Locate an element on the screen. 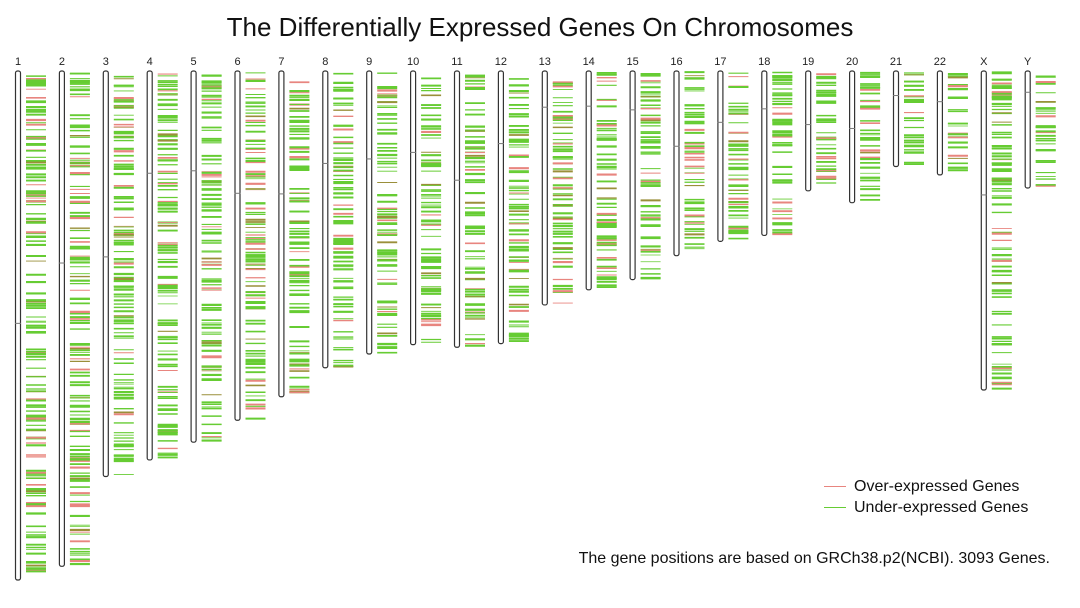  chromosome-label-5: 5 is located at coordinates (194, 62).